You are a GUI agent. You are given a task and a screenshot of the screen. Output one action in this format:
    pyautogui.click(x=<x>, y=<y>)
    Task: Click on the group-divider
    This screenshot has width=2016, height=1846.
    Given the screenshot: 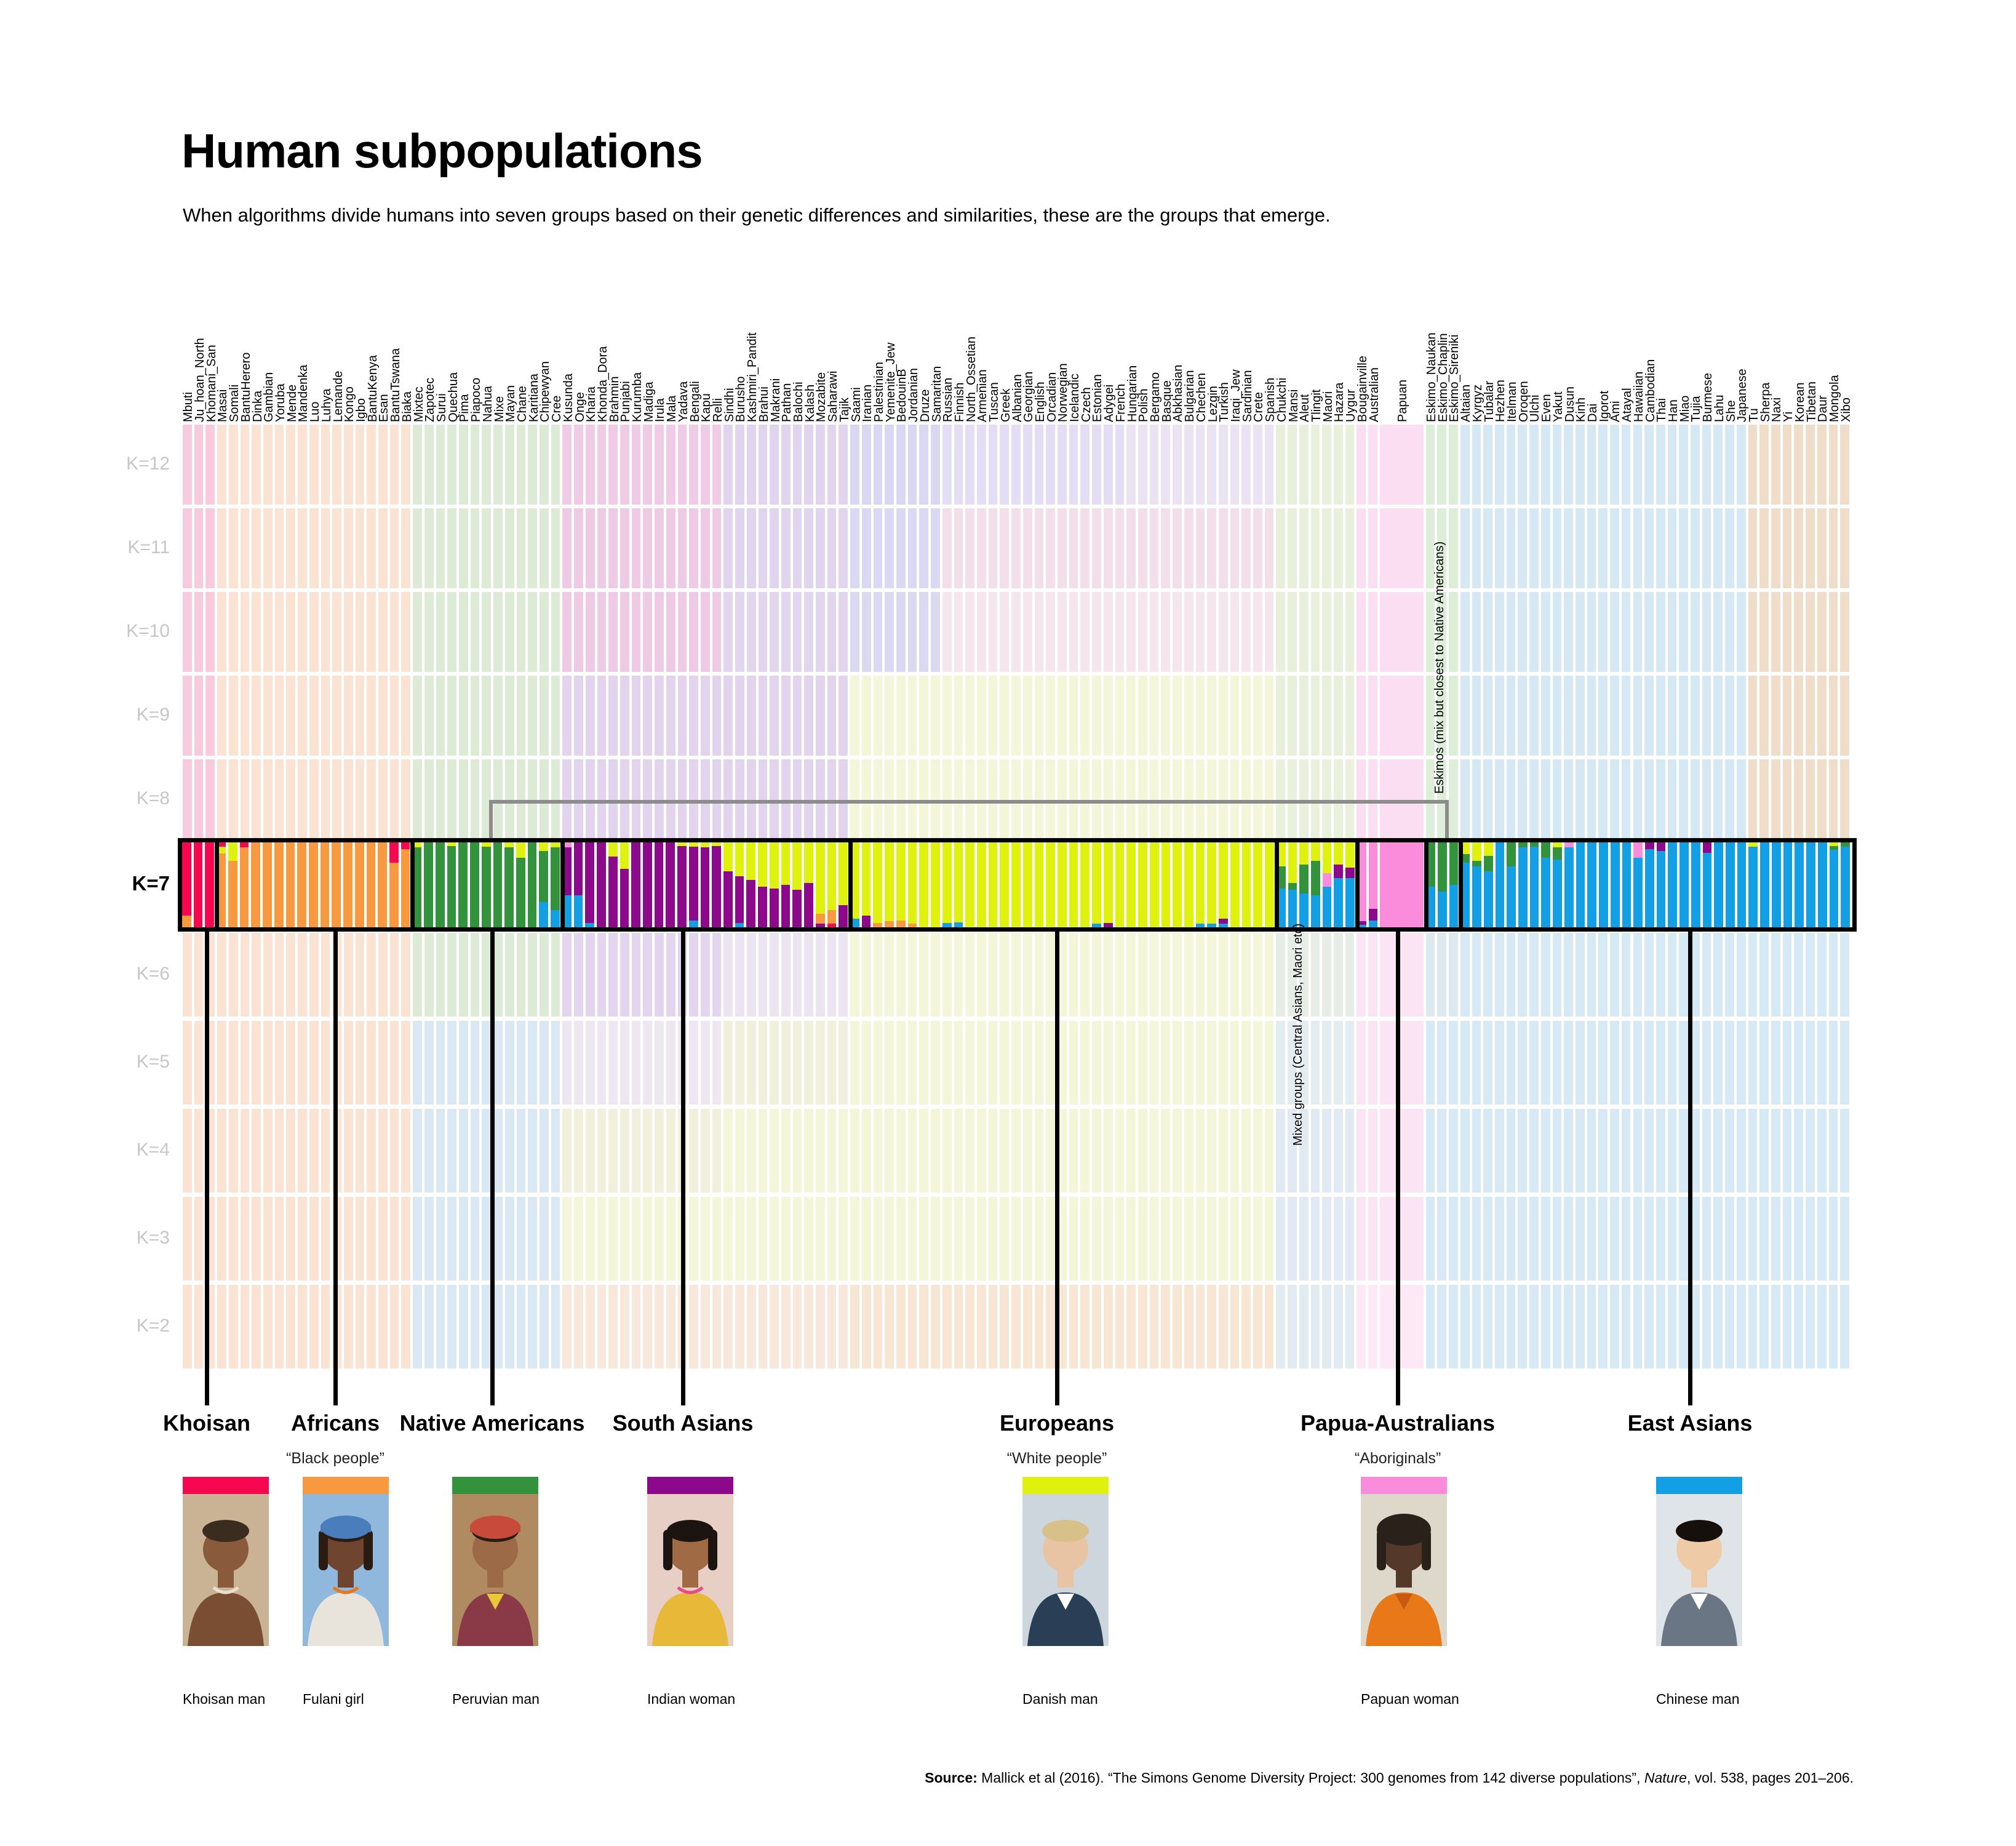 What is the action you would take?
    pyautogui.click(x=850, y=885)
    